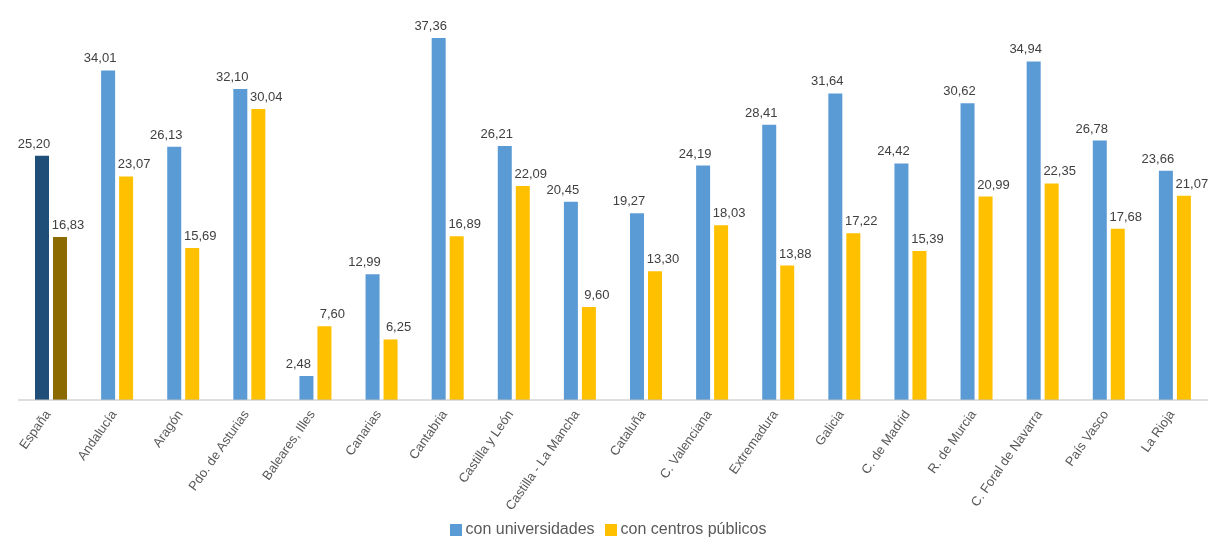 The width and height of the screenshot is (1227, 551). I want to click on data-label: 9,60, so click(597, 294).